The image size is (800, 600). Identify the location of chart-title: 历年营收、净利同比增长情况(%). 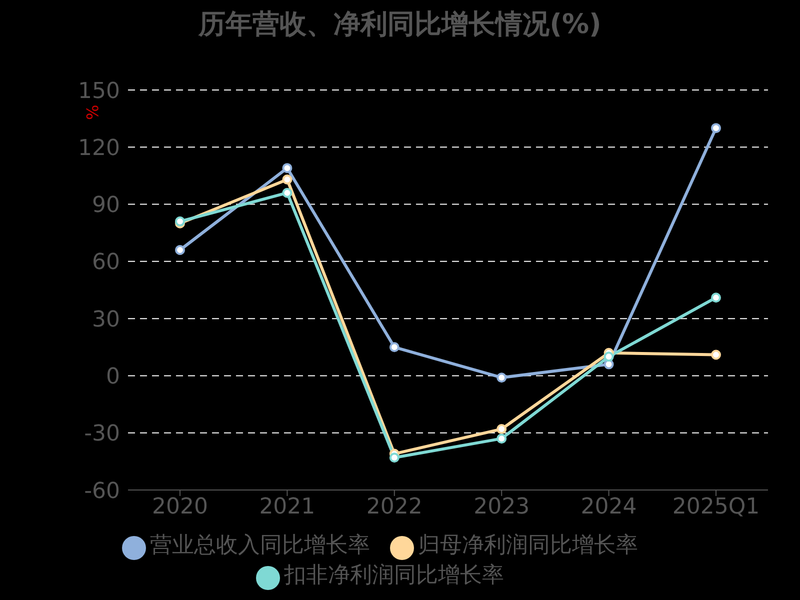
(399, 25).